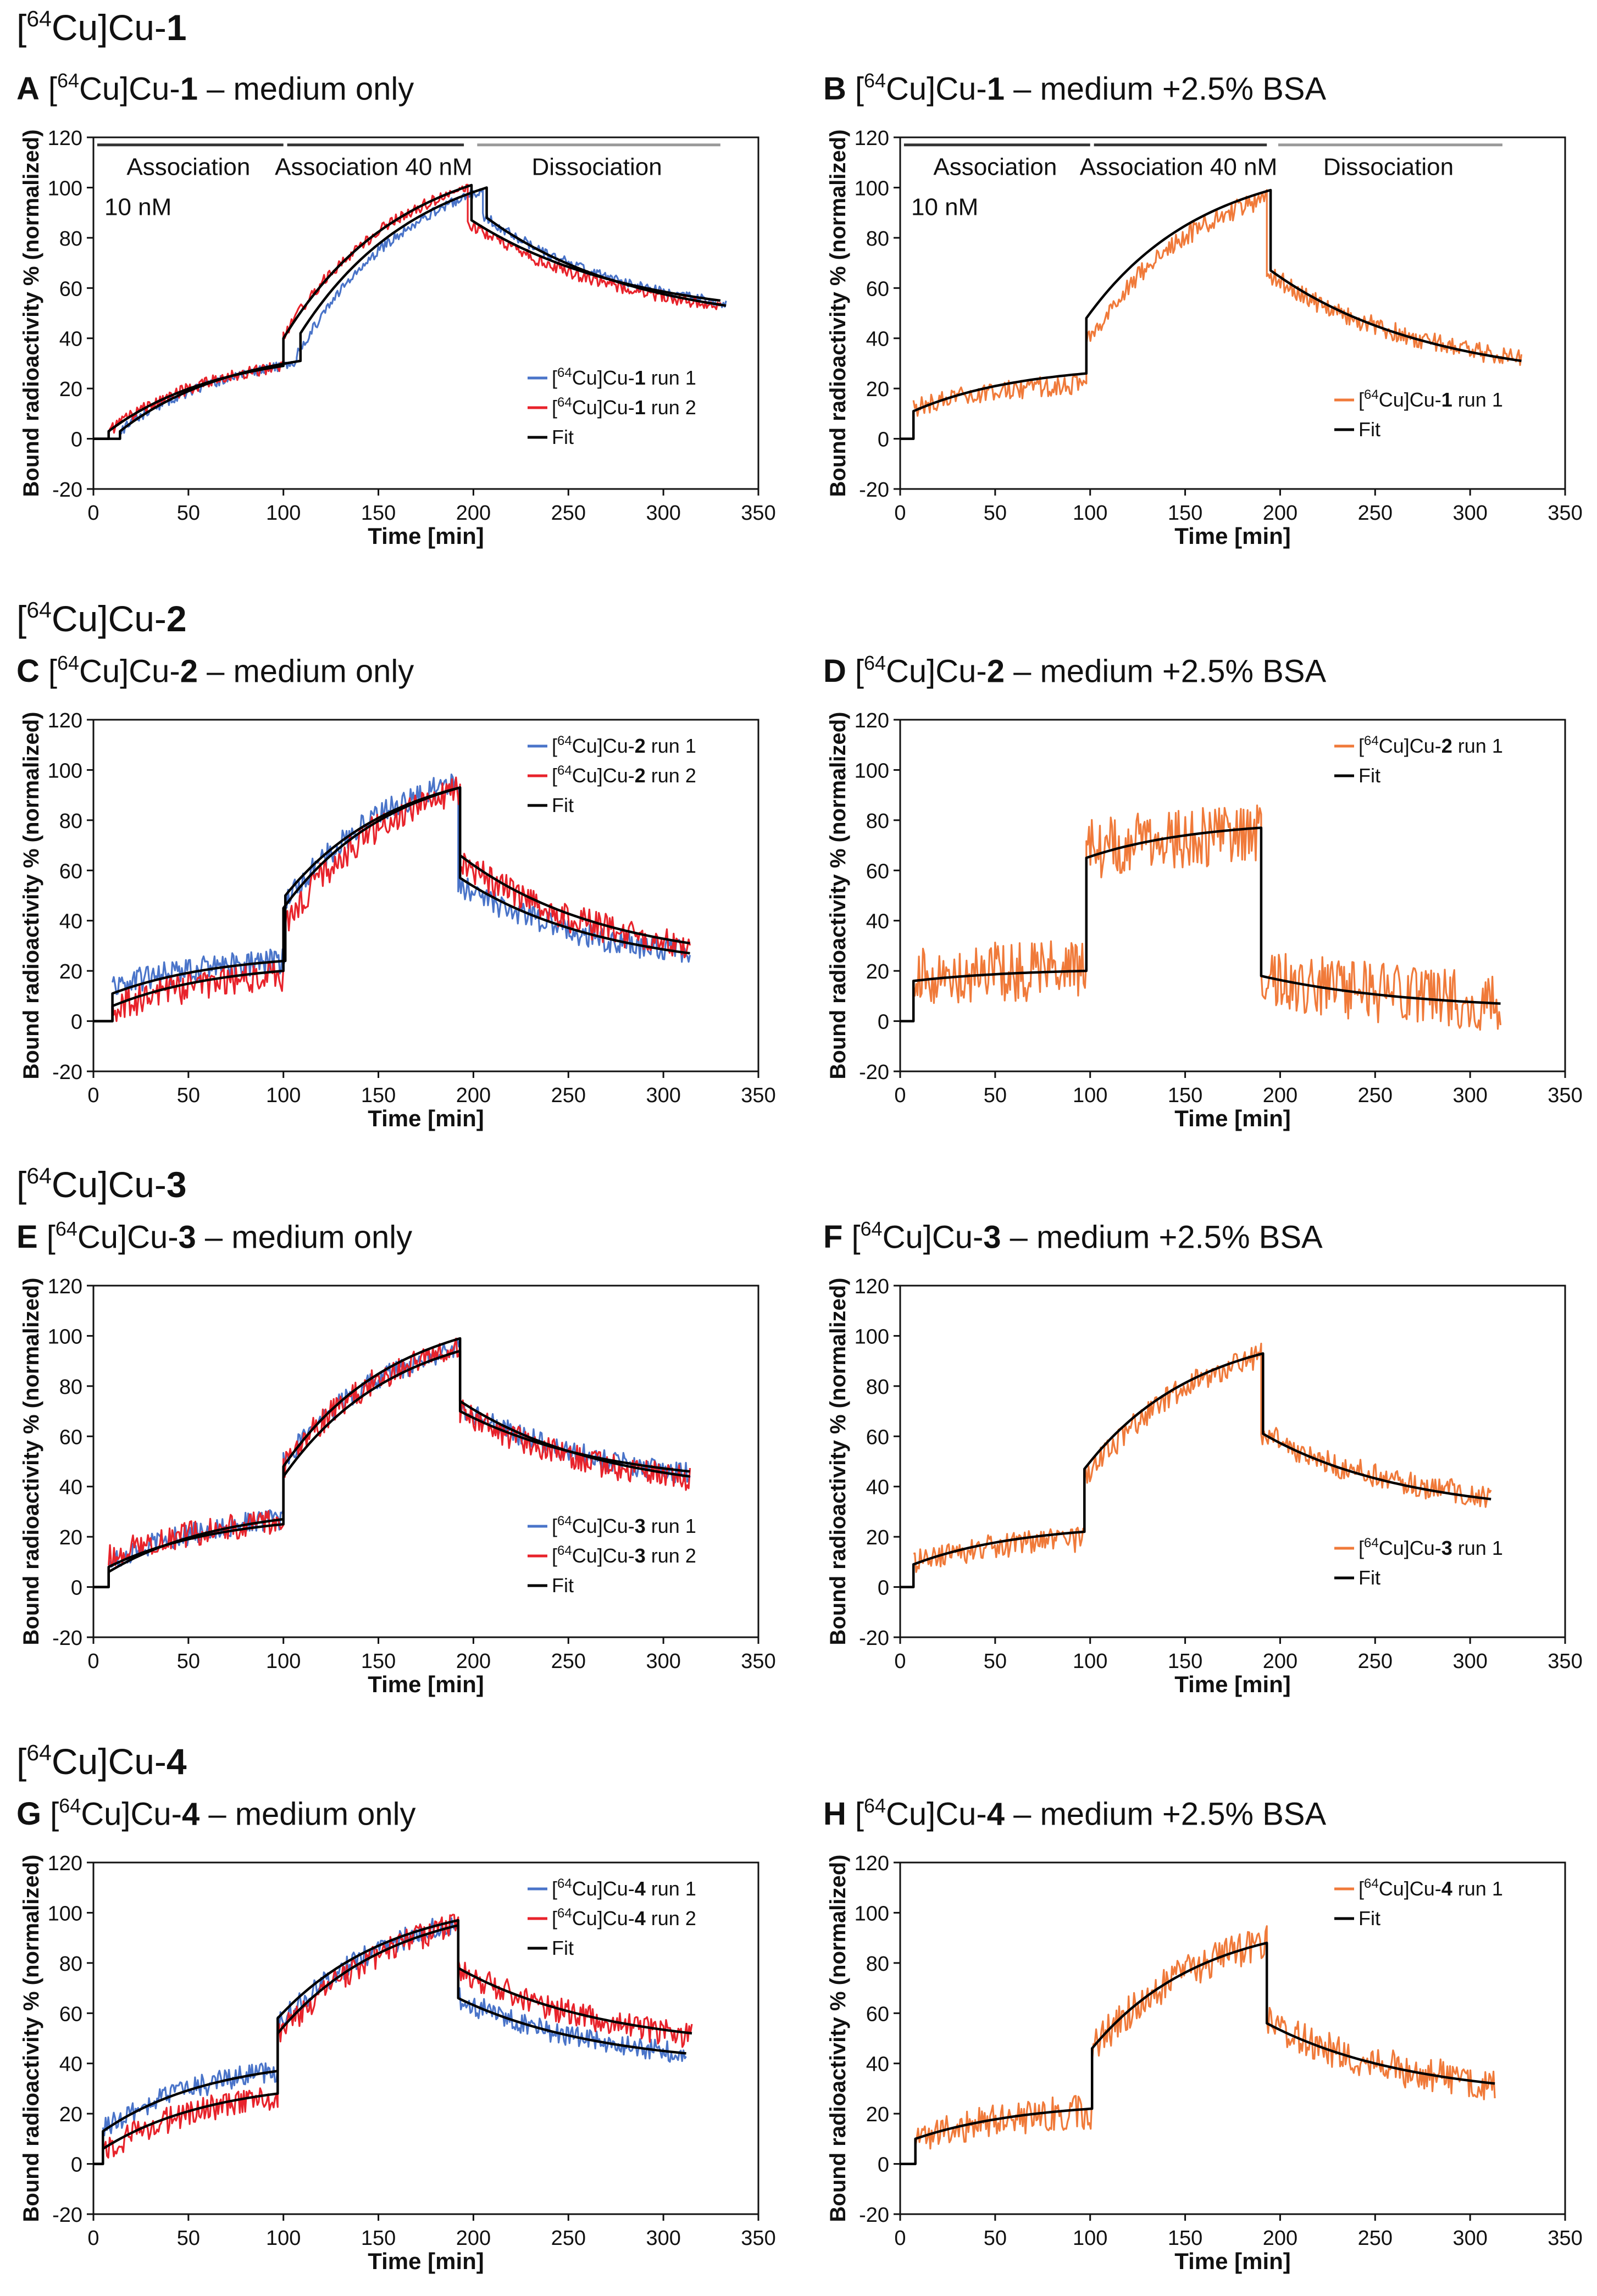 The image size is (1597, 2296). What do you see at coordinates (624, 1918) in the screenshot?
I see `legend-entry: [64Cu]Cu-4 run 2` at bounding box center [624, 1918].